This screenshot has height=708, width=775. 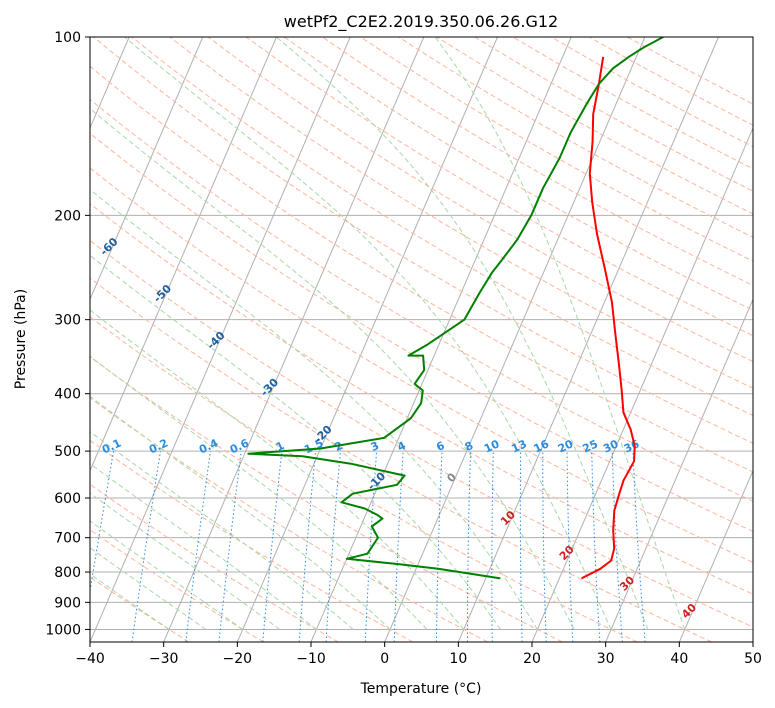 What do you see at coordinates (67, 603) in the screenshot?
I see `y-tick-label: 900` at bounding box center [67, 603].